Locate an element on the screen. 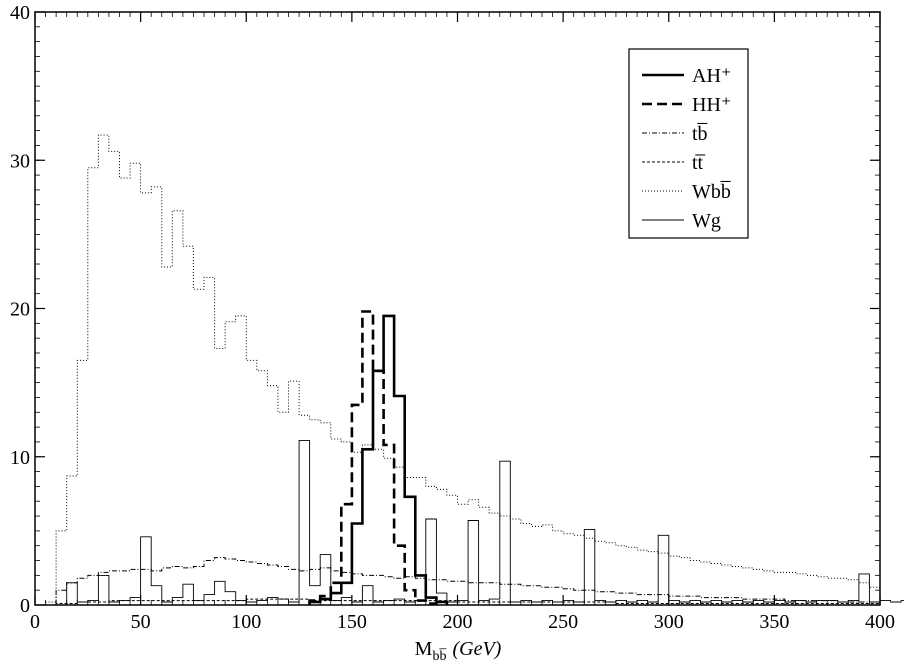 This screenshot has width=904, height=668. y-tick-label: 10 is located at coordinates (20, 458).